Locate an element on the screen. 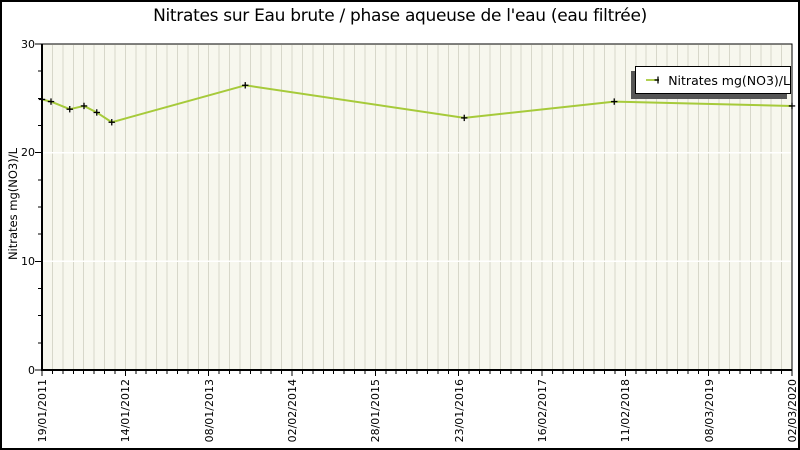 This screenshot has width=800, height=450. y-tick-marks is located at coordinates (38, 207).